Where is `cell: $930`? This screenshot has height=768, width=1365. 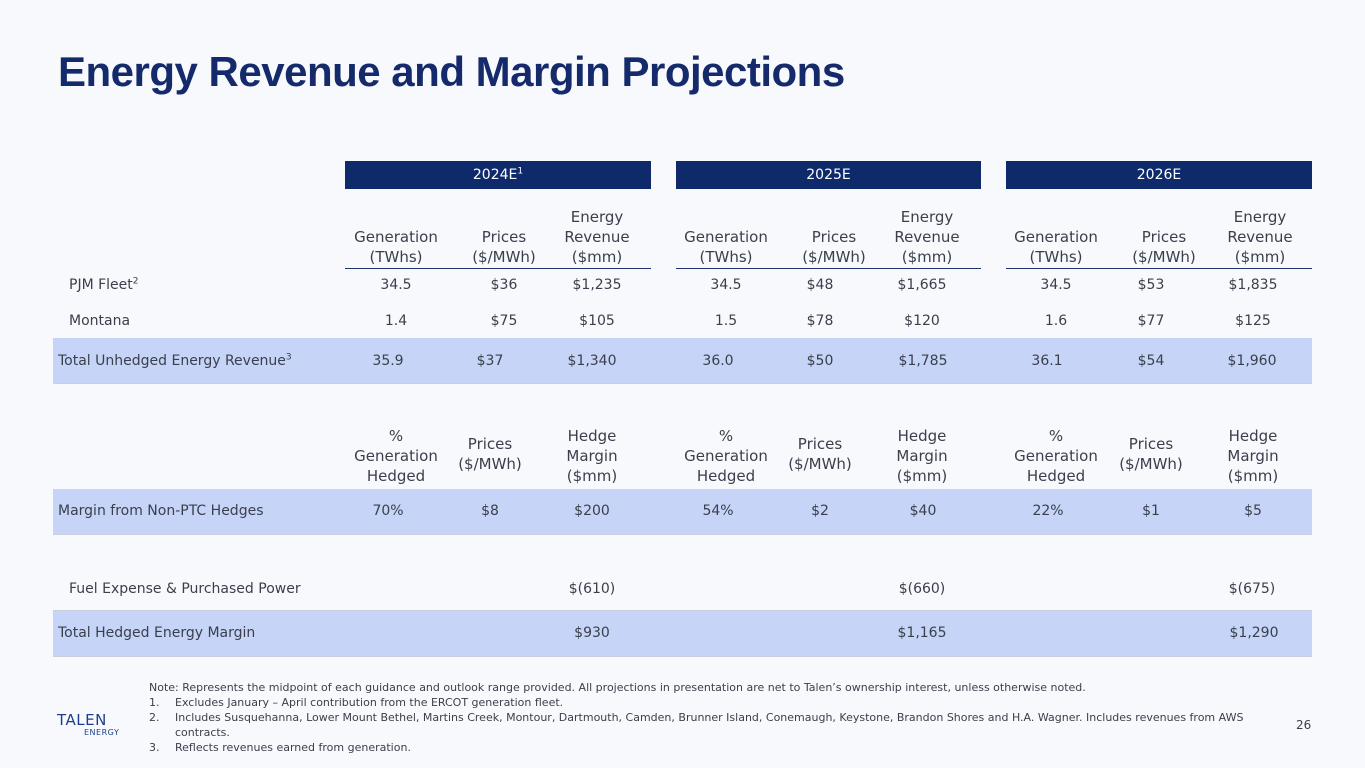 cell: $930 is located at coordinates (592, 633).